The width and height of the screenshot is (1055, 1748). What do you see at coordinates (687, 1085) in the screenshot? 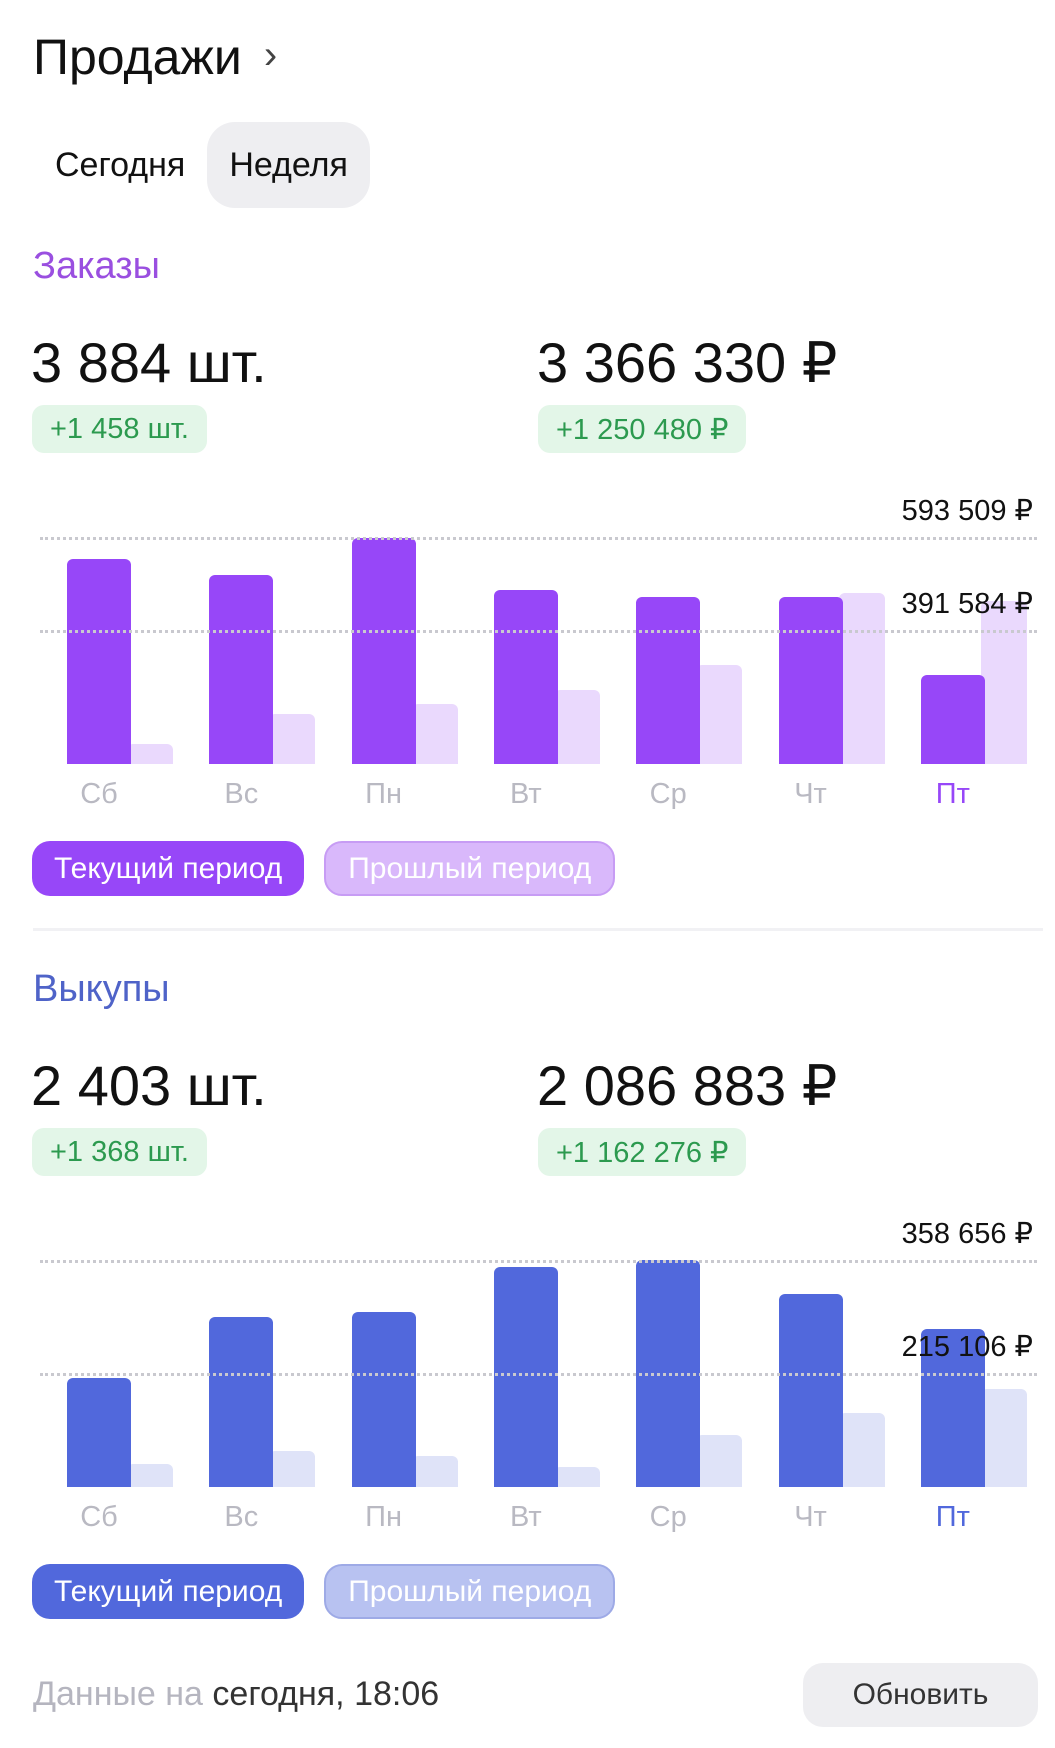
I see `buyouts-sum: 2 086 883 ₽` at bounding box center [687, 1085].